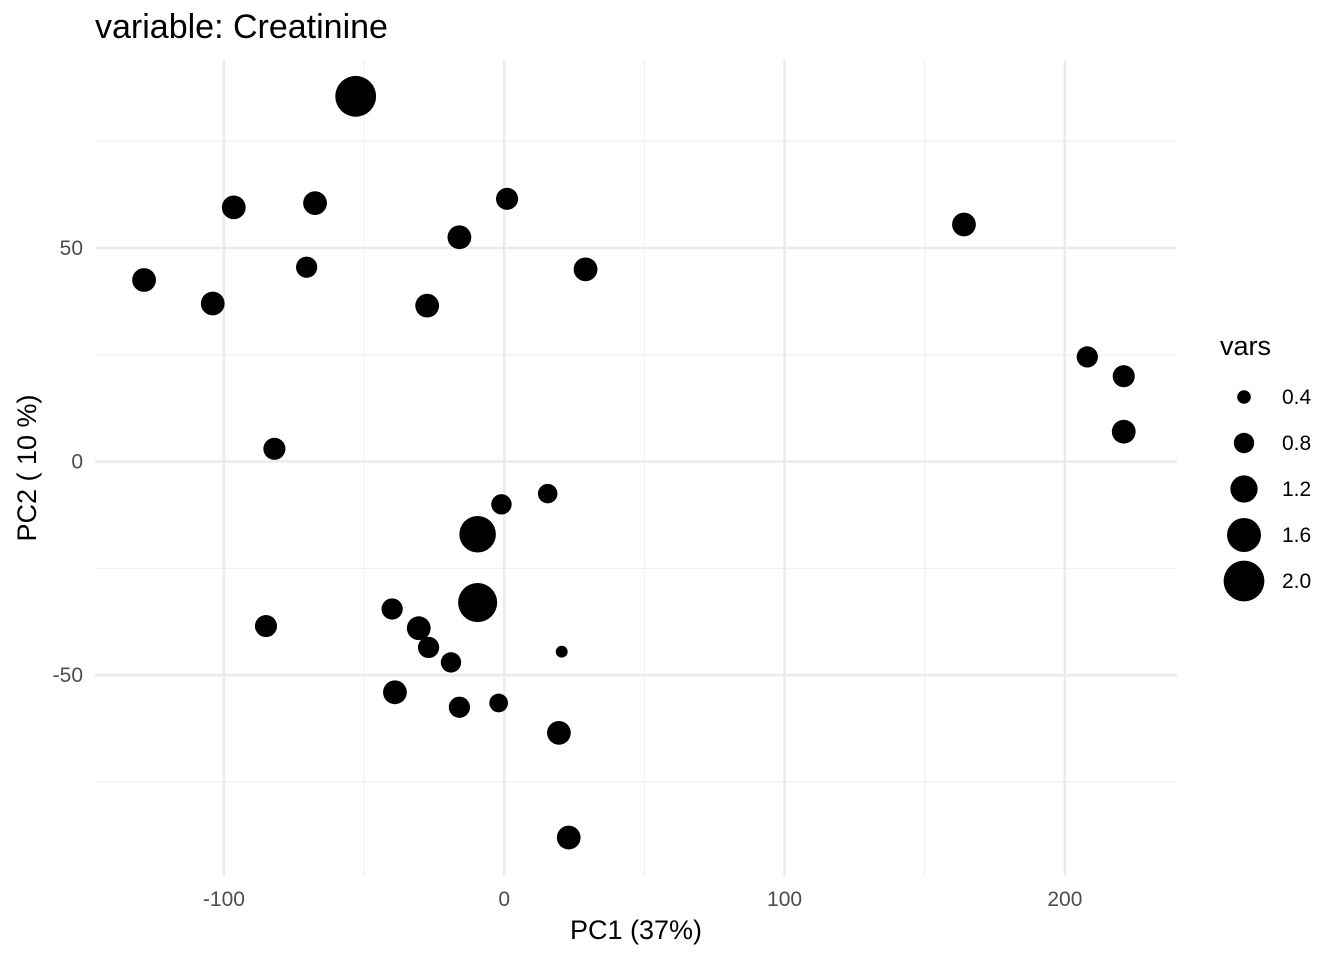  What do you see at coordinates (636, 930) in the screenshot?
I see `x-axis-title: PC1 (37%)` at bounding box center [636, 930].